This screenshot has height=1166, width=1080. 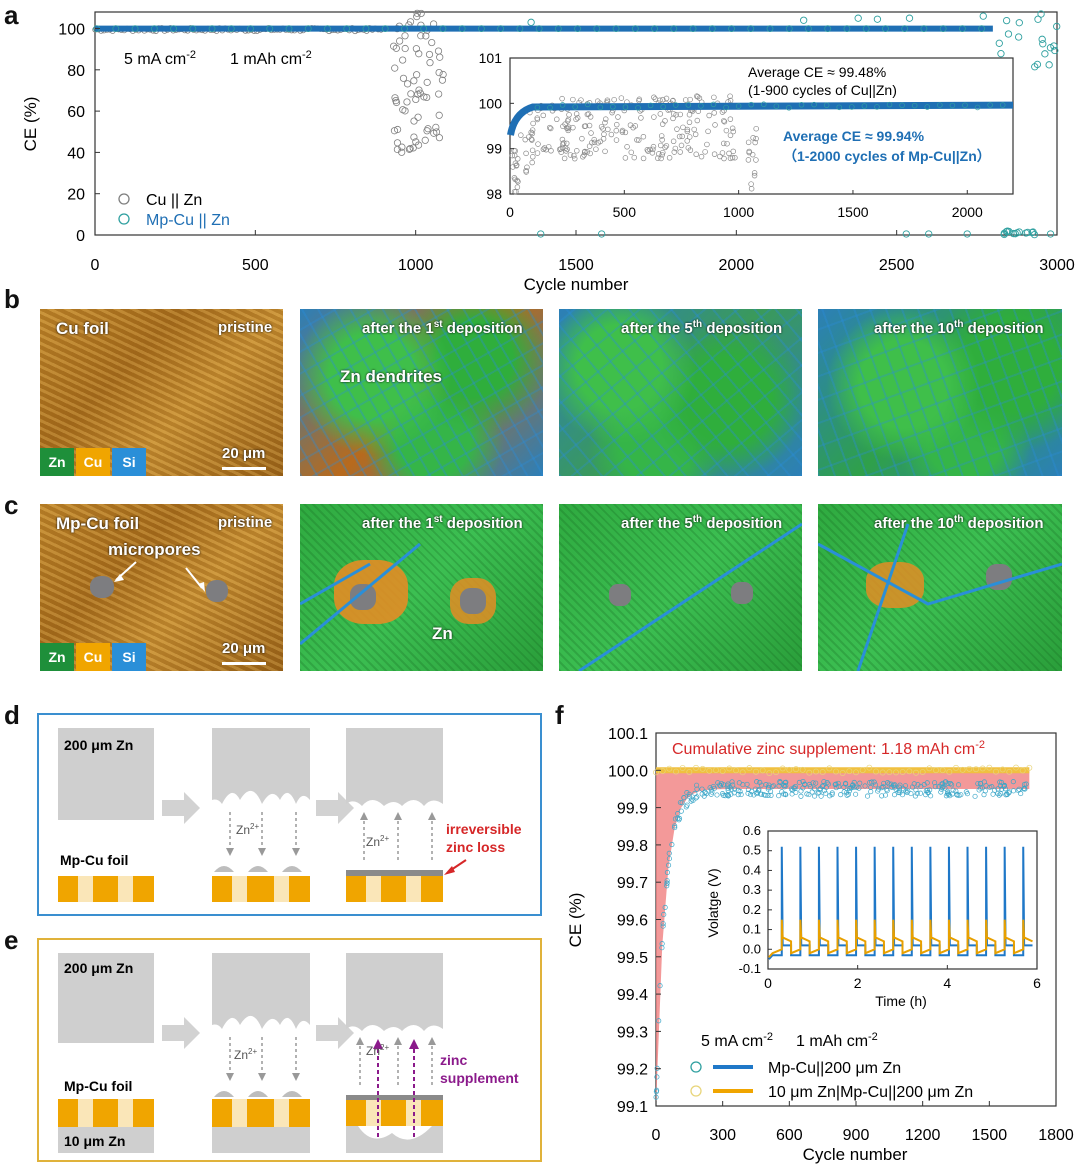 What do you see at coordinates (160, 58) in the screenshot?
I see `chart-a-current: 5 mA cm-2` at bounding box center [160, 58].